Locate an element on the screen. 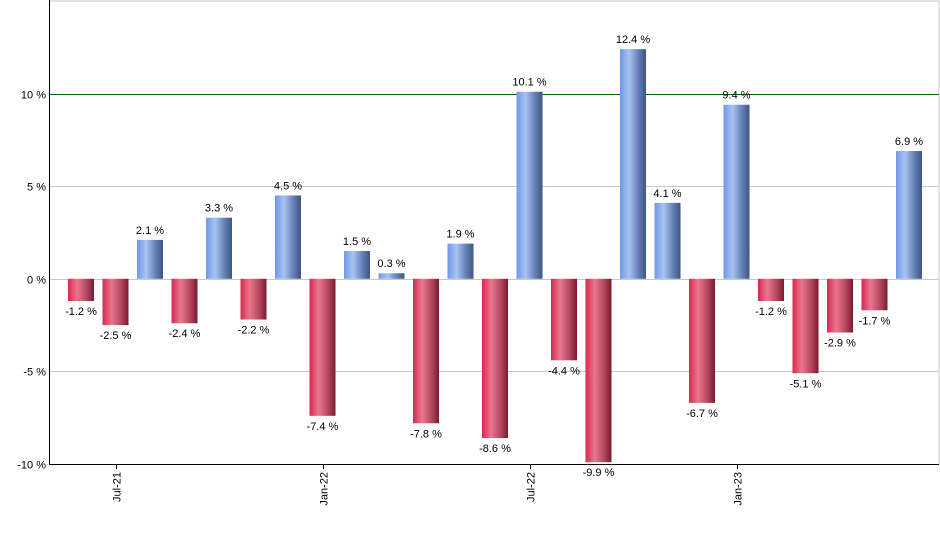 This screenshot has height=555, width=940. y-tick-label: -10 % is located at coordinates (31, 466).